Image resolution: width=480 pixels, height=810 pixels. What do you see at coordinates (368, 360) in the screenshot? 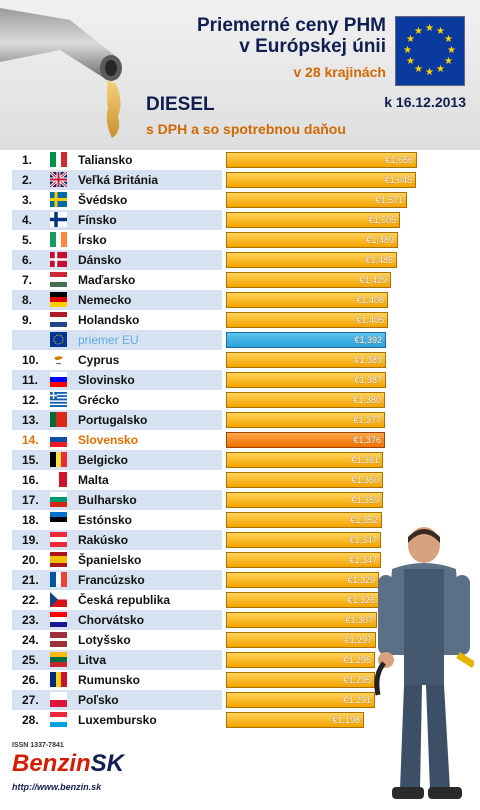
I see `price-value-label: €1,389` at bounding box center [368, 360].